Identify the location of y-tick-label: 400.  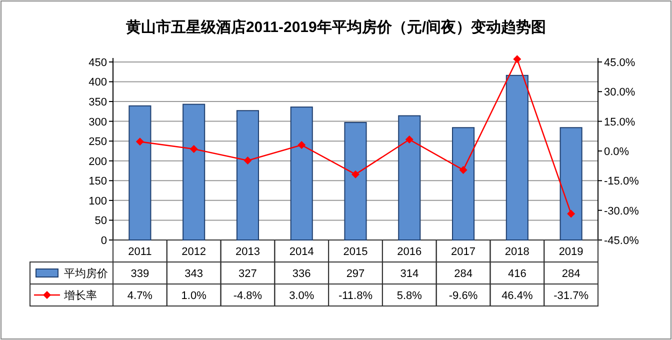
(97, 82).